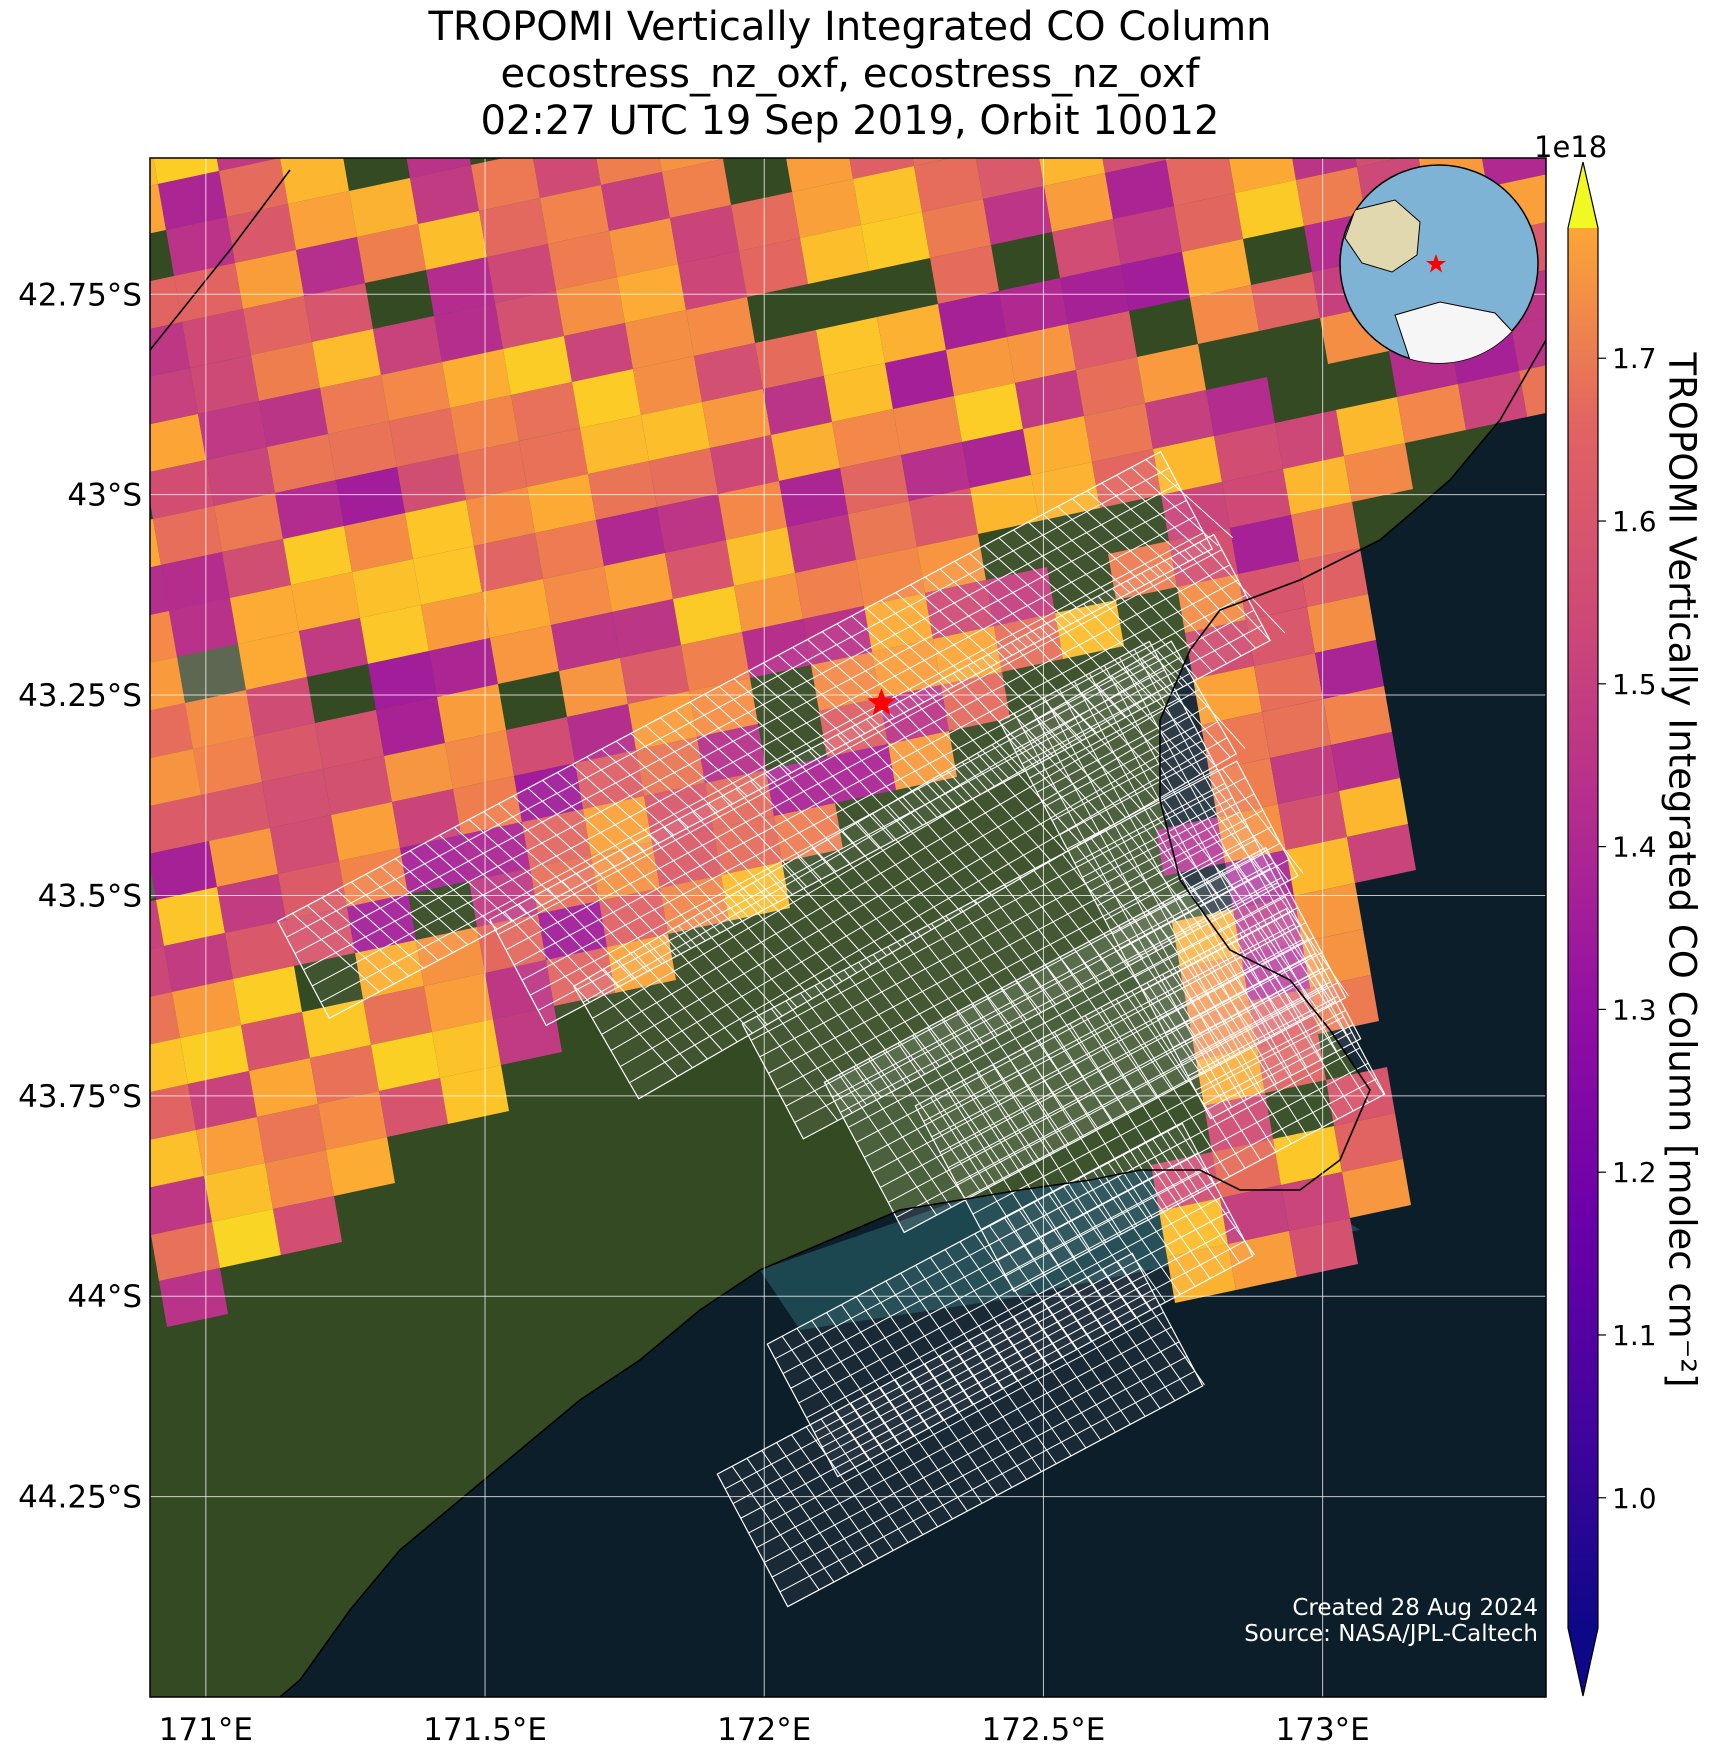 The height and width of the screenshot is (1748, 1728). Describe the element at coordinates (1022, 950) in the screenshot. I see `footprint-mesh` at that location.